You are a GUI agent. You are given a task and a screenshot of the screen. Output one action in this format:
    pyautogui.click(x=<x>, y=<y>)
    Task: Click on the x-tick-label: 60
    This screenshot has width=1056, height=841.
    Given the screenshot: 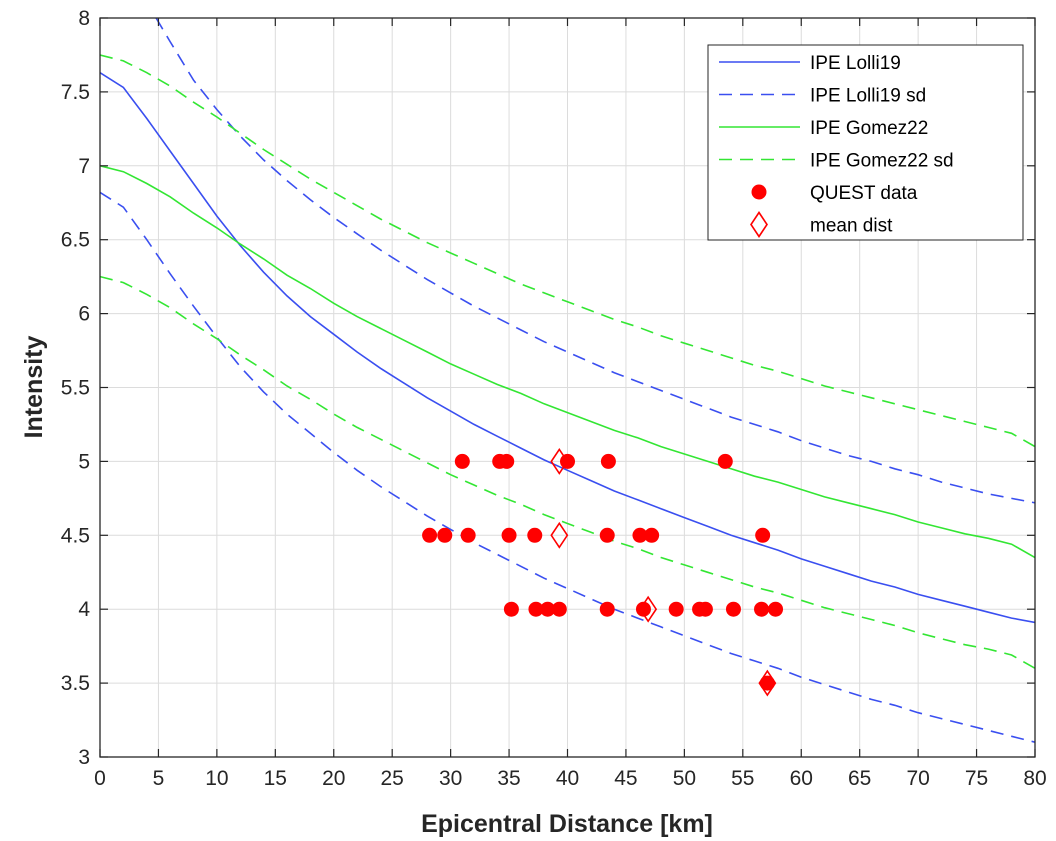 What is the action you would take?
    pyautogui.click(x=801, y=778)
    